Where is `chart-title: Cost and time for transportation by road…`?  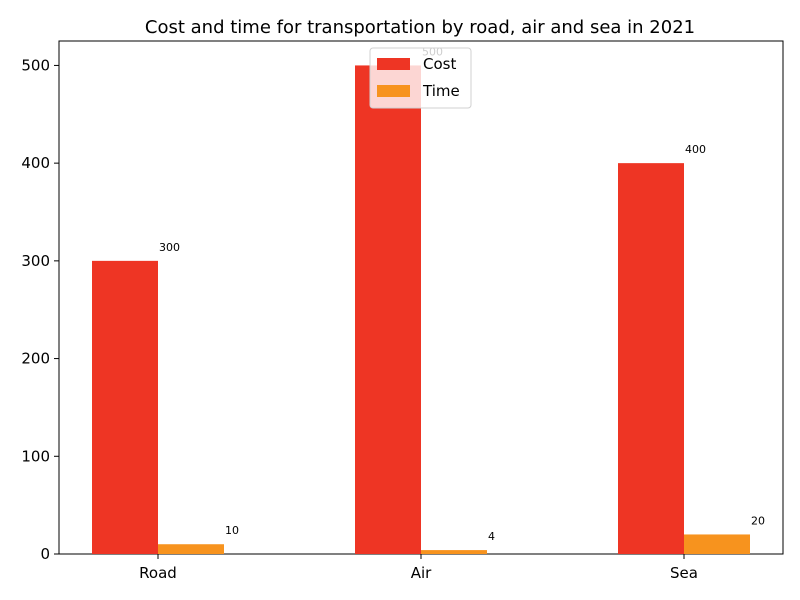
chart-title: Cost and time for transportation by road… is located at coordinates (420, 27).